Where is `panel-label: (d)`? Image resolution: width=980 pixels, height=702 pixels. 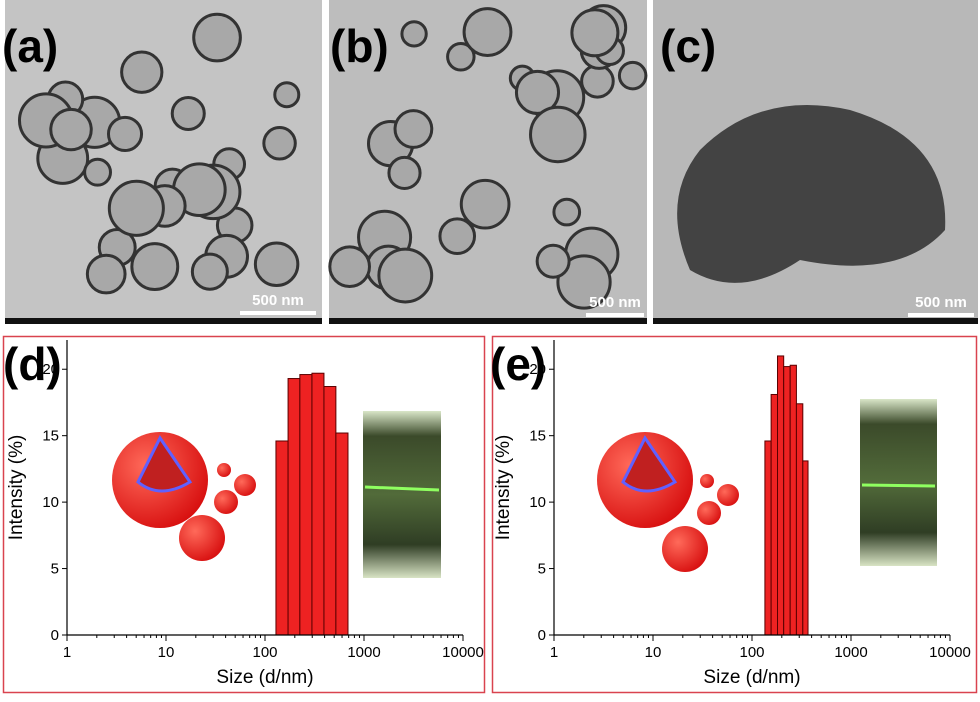
panel-label: (d) is located at coordinates (32, 364).